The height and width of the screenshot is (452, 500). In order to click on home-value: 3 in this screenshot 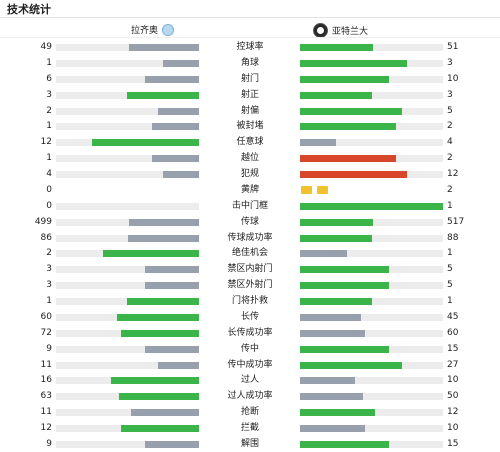, I will do `click(49, 269)`.